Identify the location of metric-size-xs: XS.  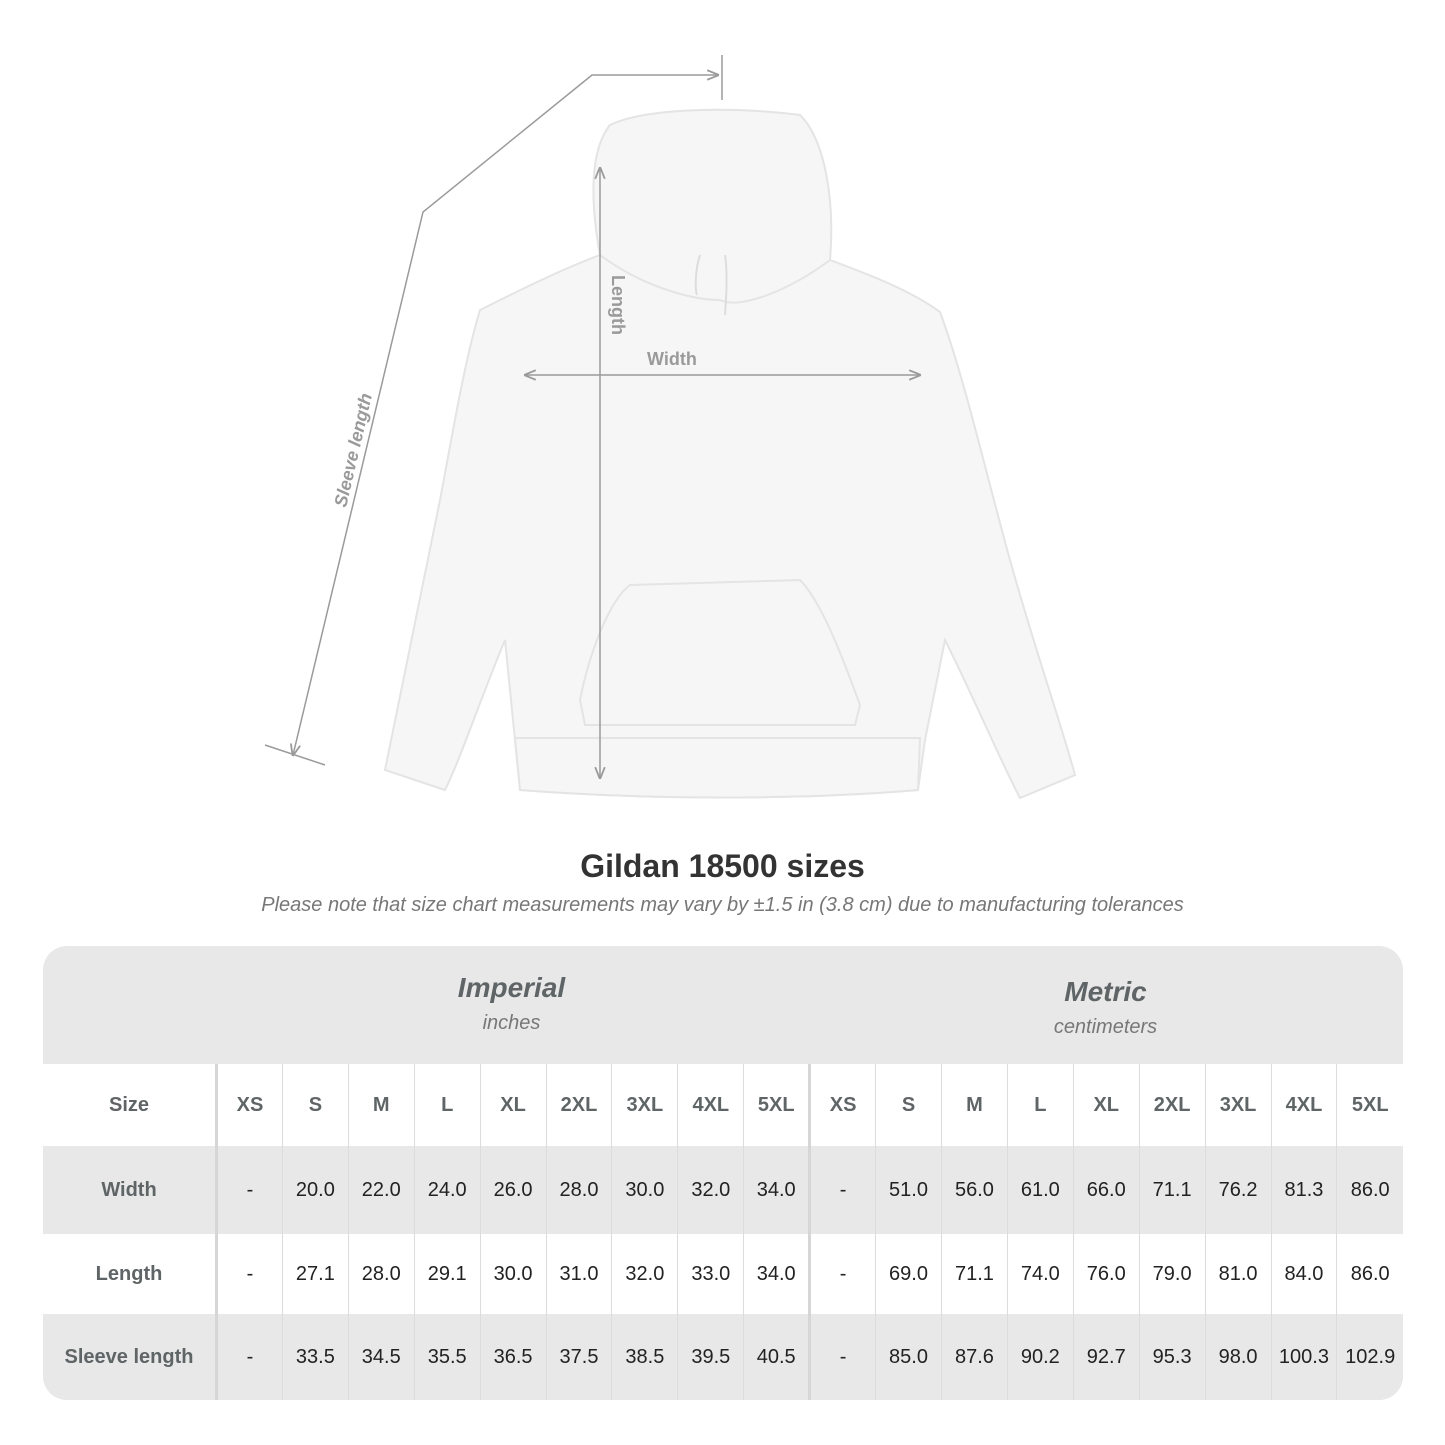
(842, 1105).